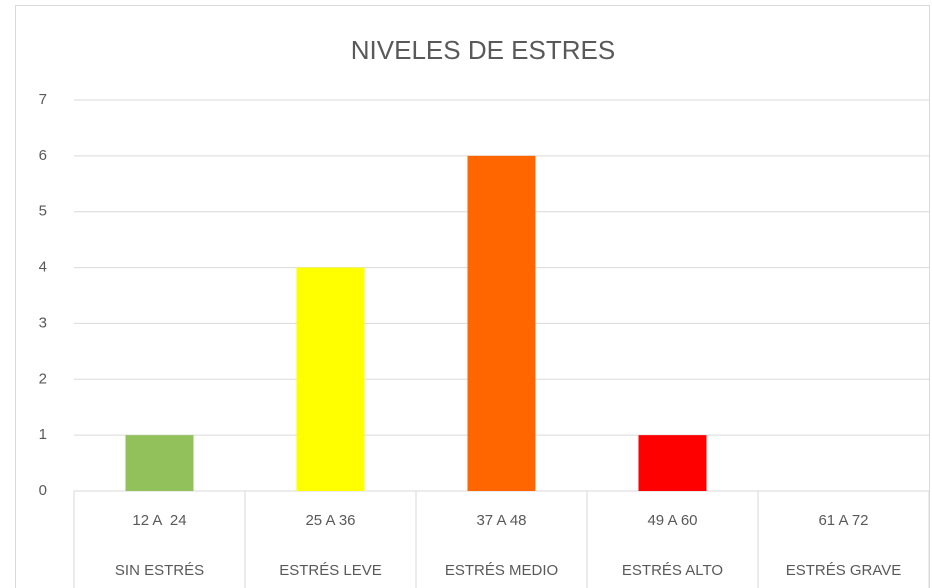  Describe the element at coordinates (844, 570) in the screenshot. I see `x-group-label: ESTRÉS GRAVE` at that location.